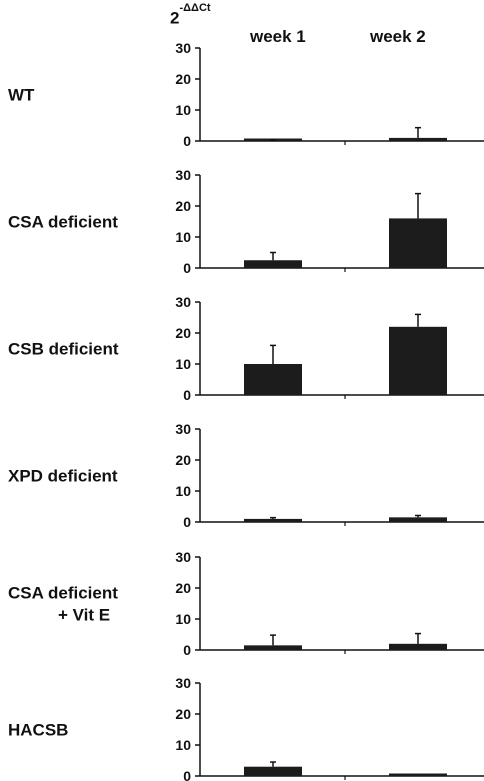 The height and width of the screenshot is (781, 484). Describe the element at coordinates (21, 95) in the screenshot. I see `panel-1-title: WT` at that location.